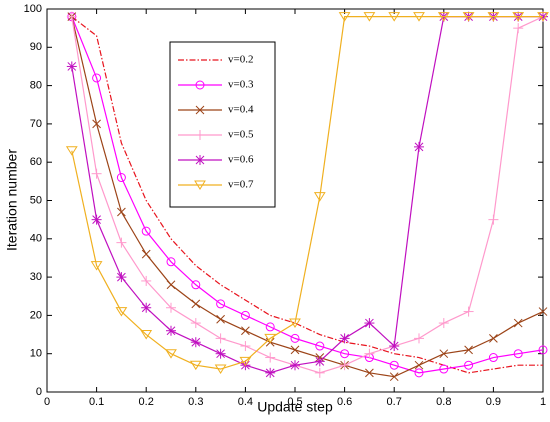 Image resolution: width=550 pixels, height=422 pixels. What do you see at coordinates (241, 135) in the screenshot?
I see `legend-label: v=0.5` at bounding box center [241, 135].